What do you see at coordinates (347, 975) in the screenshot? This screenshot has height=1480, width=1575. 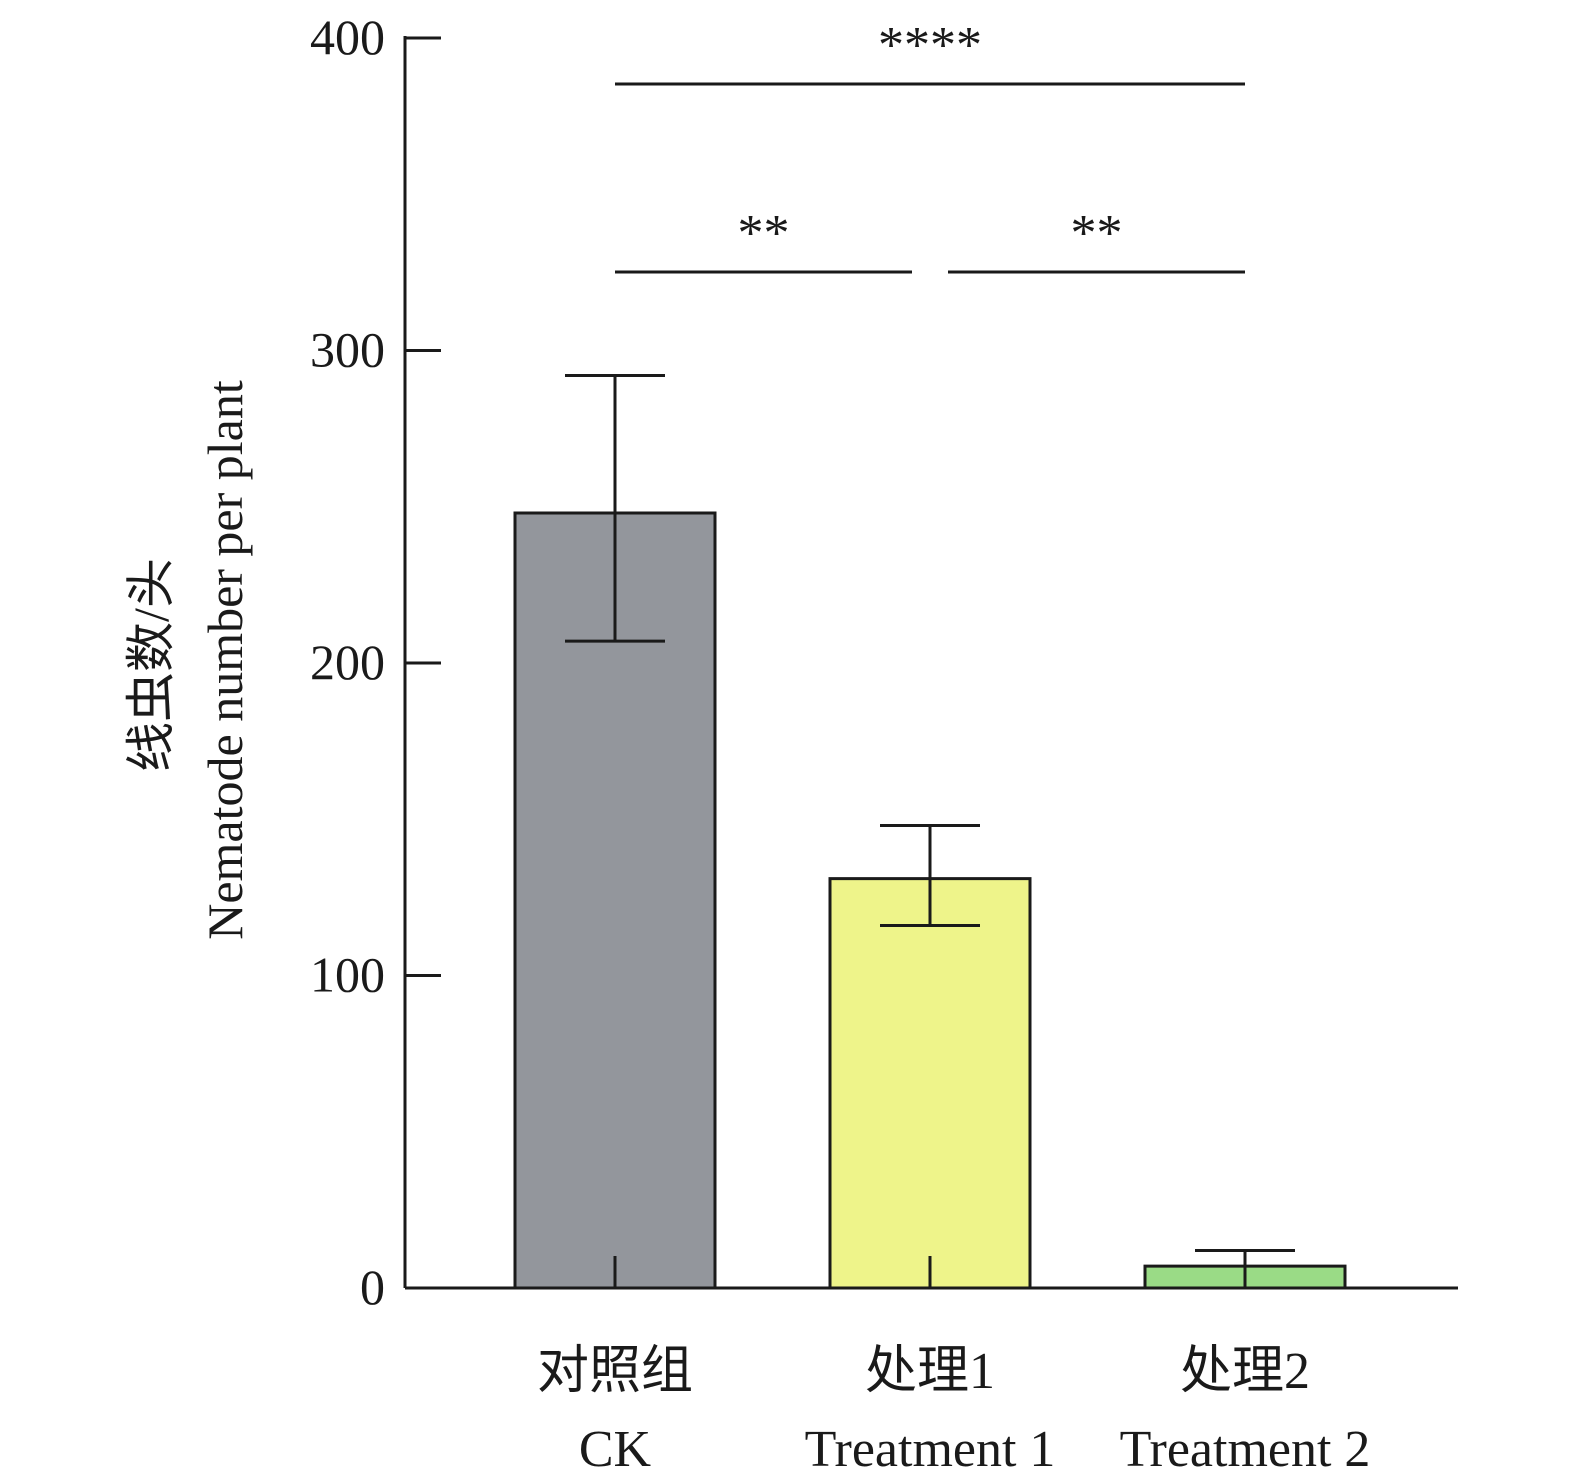 I see `y-tick-label-1: 100` at bounding box center [347, 975].